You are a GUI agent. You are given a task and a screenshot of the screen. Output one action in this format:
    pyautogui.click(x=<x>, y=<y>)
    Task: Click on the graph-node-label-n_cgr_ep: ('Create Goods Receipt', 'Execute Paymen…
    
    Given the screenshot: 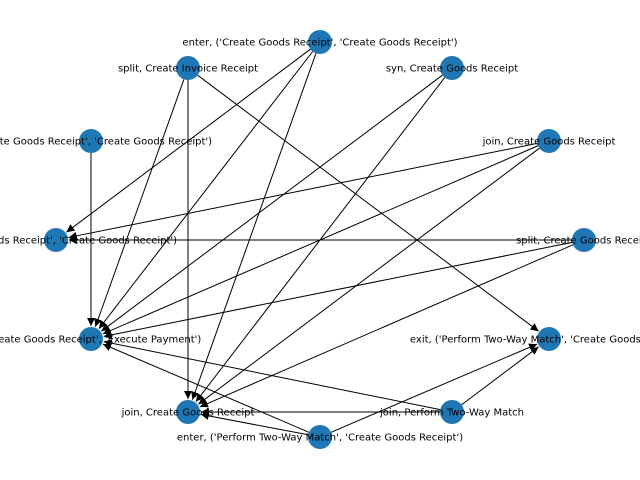 What is the action you would take?
    pyautogui.click(x=100, y=340)
    